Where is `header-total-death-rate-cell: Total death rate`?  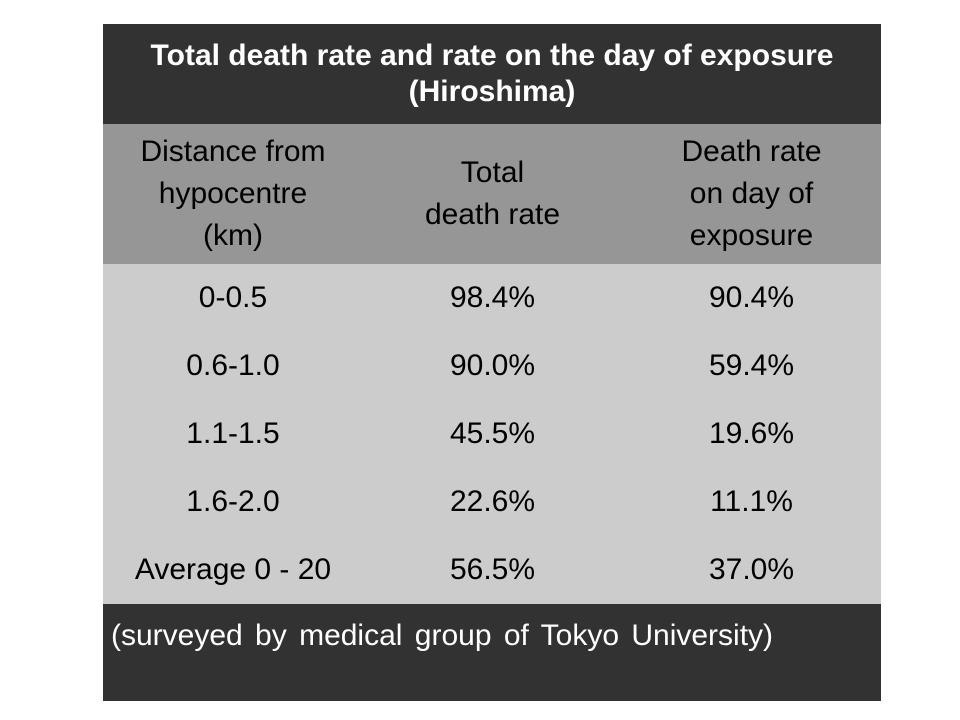
header-total-death-rate-cell: Total death rate is located at coordinates (492, 194).